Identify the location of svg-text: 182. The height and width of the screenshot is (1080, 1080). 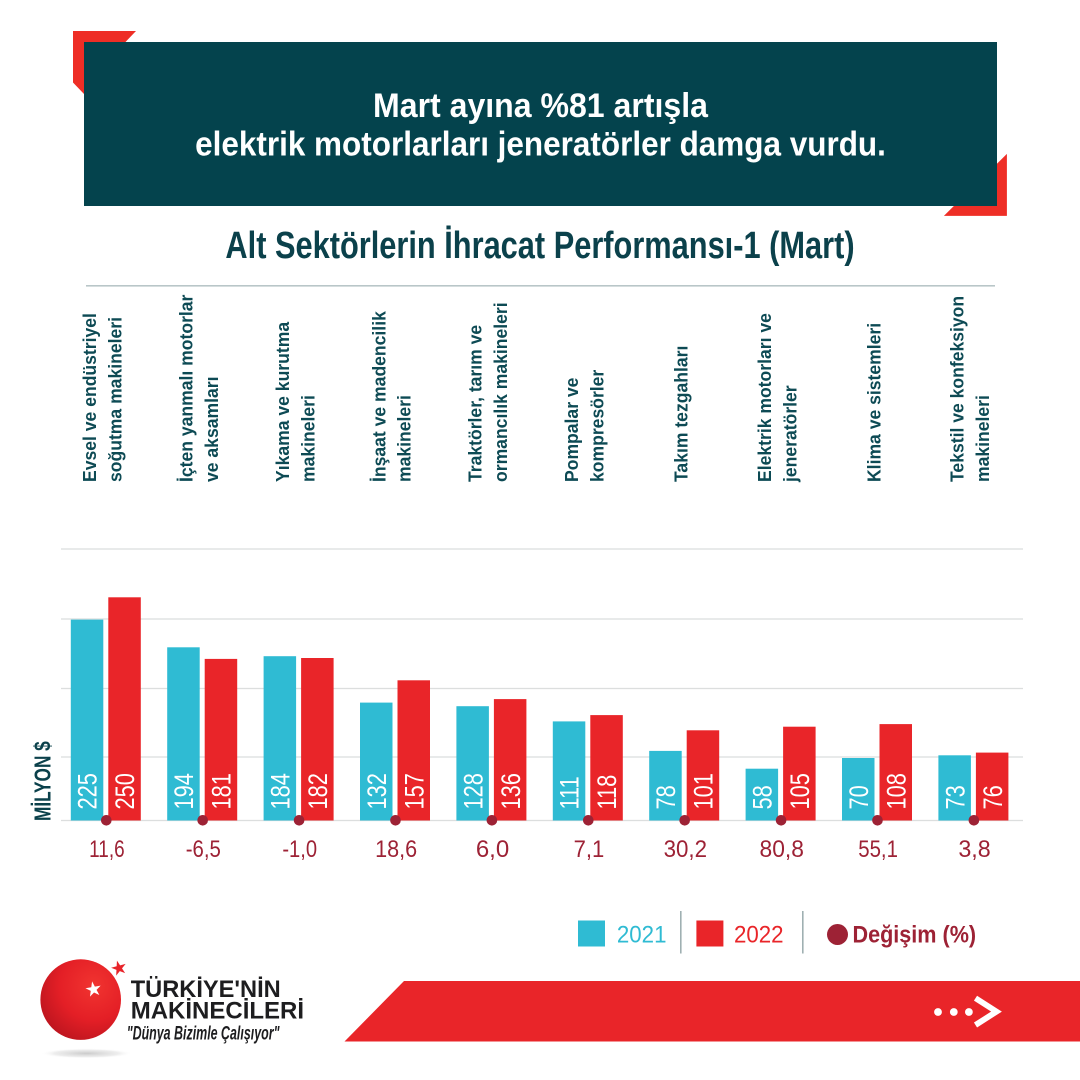
(319, 791).